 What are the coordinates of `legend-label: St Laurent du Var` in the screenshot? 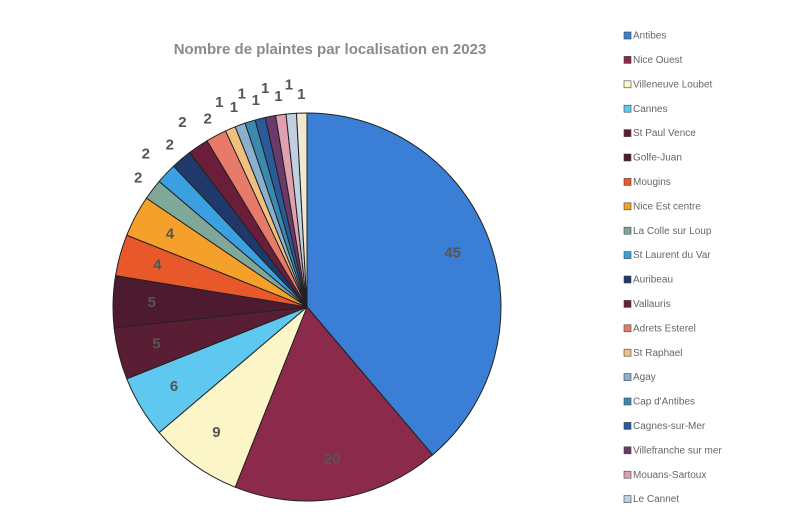 It's located at (672, 255).